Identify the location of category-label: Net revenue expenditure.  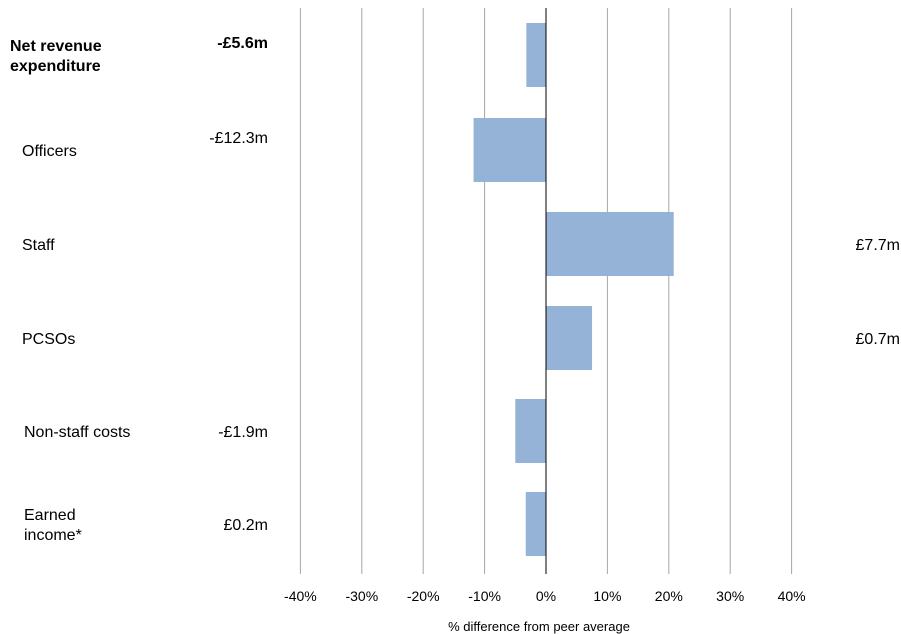
(56, 56).